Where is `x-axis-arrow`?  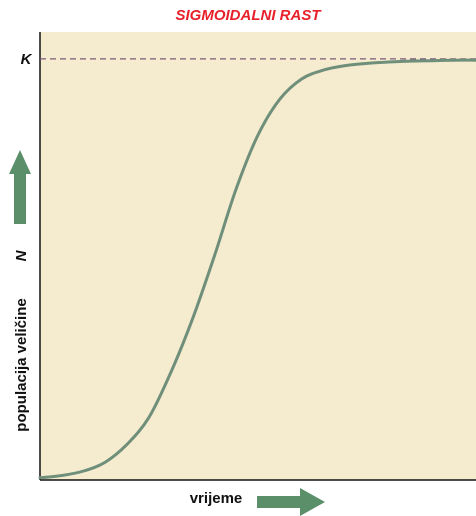 x-axis-arrow is located at coordinates (291, 502).